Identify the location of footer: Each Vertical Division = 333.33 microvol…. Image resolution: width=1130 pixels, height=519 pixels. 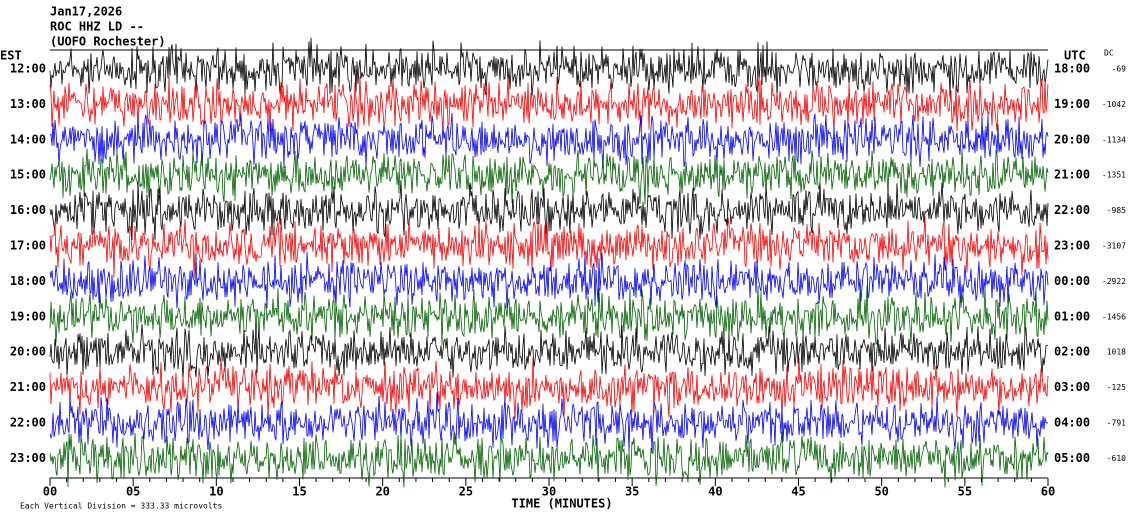
(121, 506).